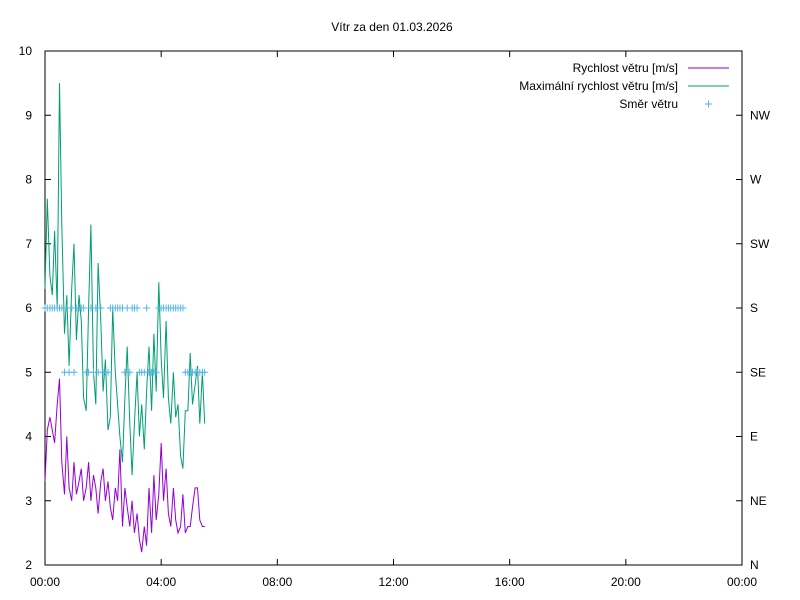 This screenshot has height=600, width=800. I want to click on legend-item-max-speed: Maximální rychlost větru [m/s], so click(624, 86).